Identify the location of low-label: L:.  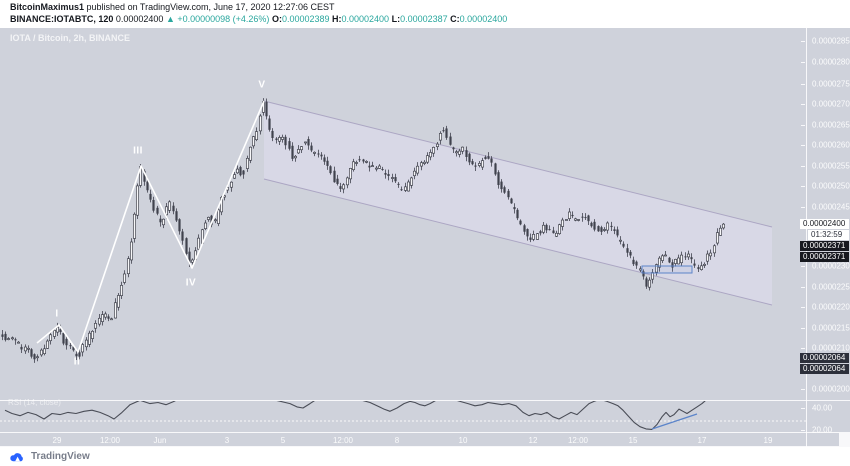
(396, 18).